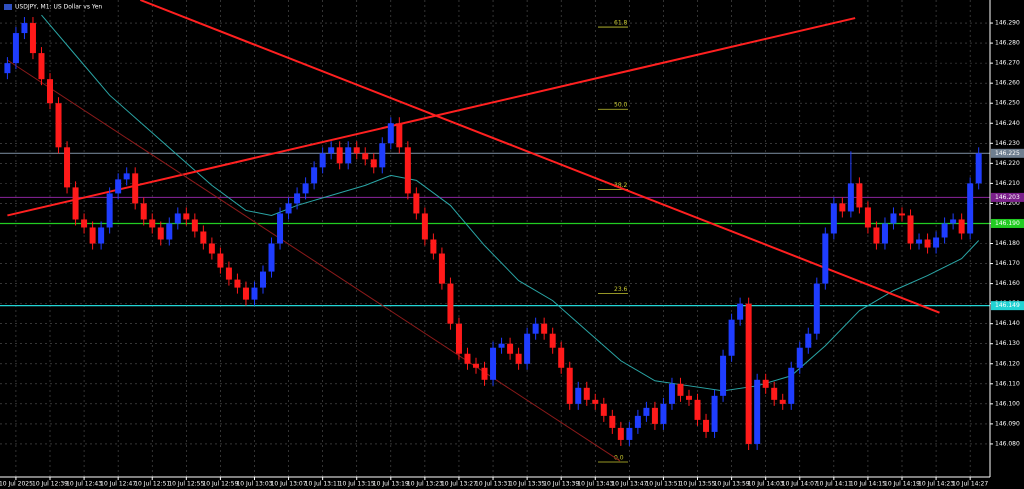 Image resolution: width=1024 pixels, height=489 pixels. I want to click on x-tick-label: 10 Jul 13:35, so click(527, 484).